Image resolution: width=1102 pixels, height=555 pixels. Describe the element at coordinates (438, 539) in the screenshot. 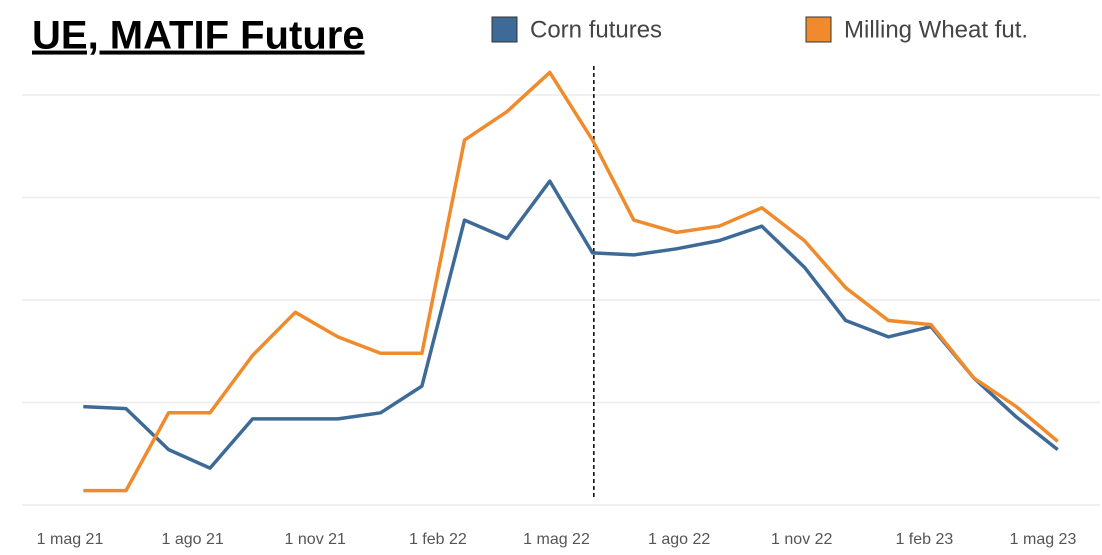

I see `x-tick-label: 1 feb 22` at that location.